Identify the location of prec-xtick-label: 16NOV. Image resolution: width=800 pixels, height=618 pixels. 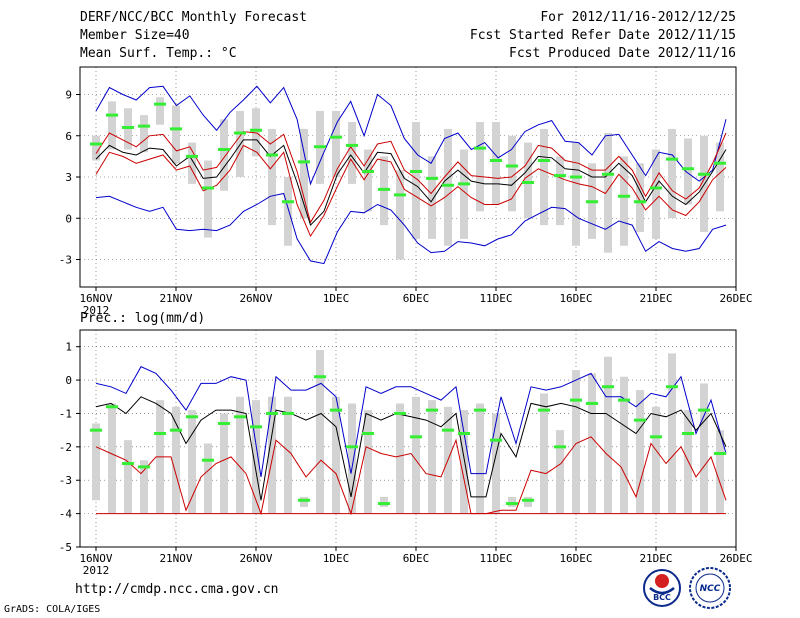
(95, 558).